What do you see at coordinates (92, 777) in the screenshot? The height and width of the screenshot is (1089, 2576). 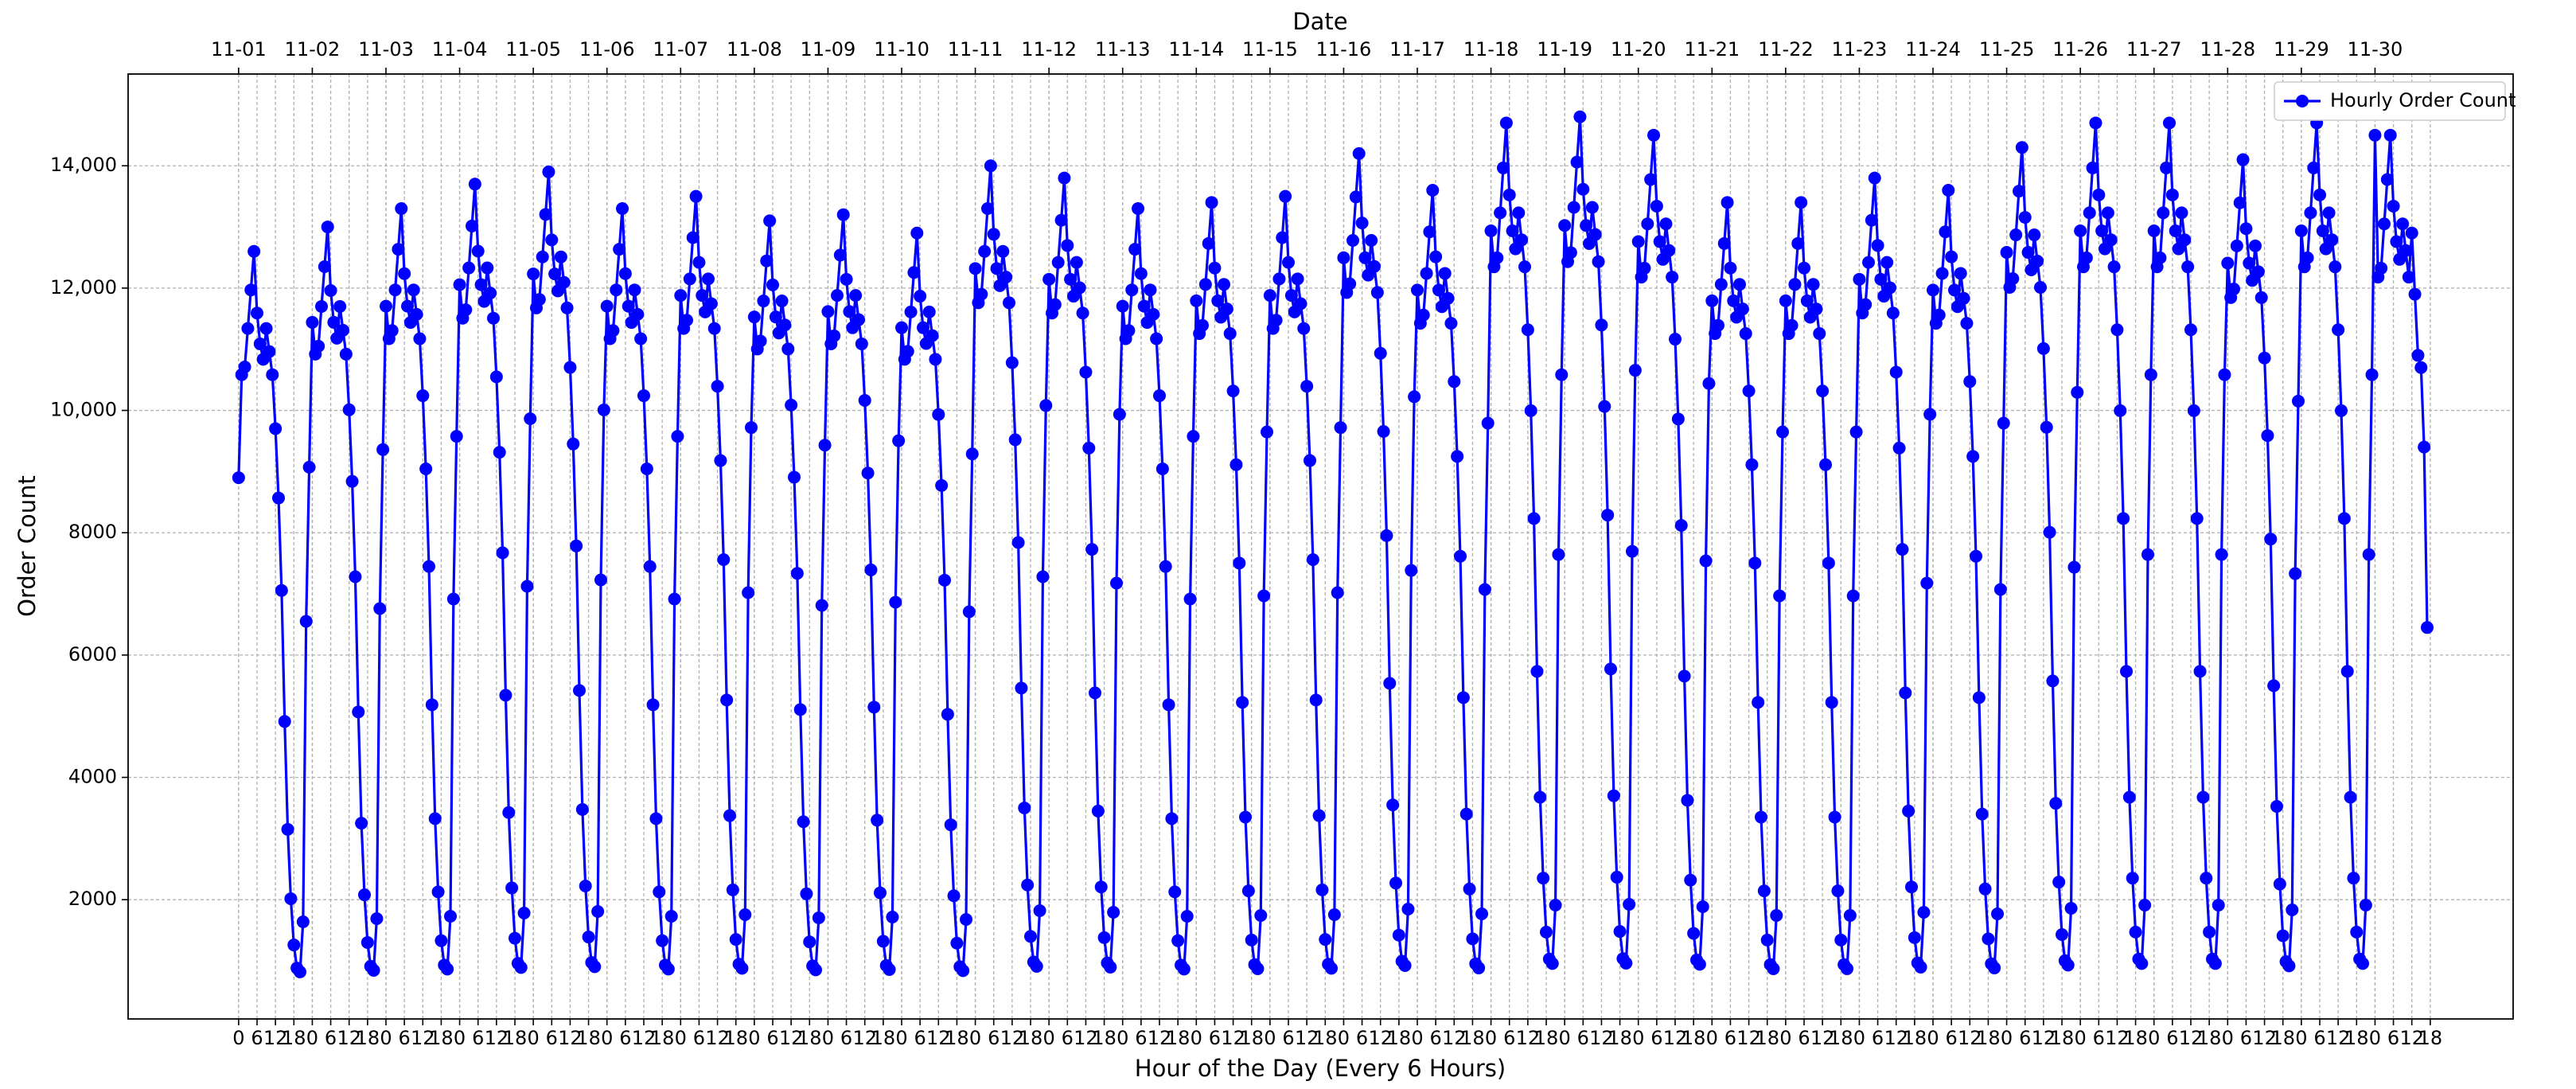 I see `y-tick-label: 4000` at bounding box center [92, 777].